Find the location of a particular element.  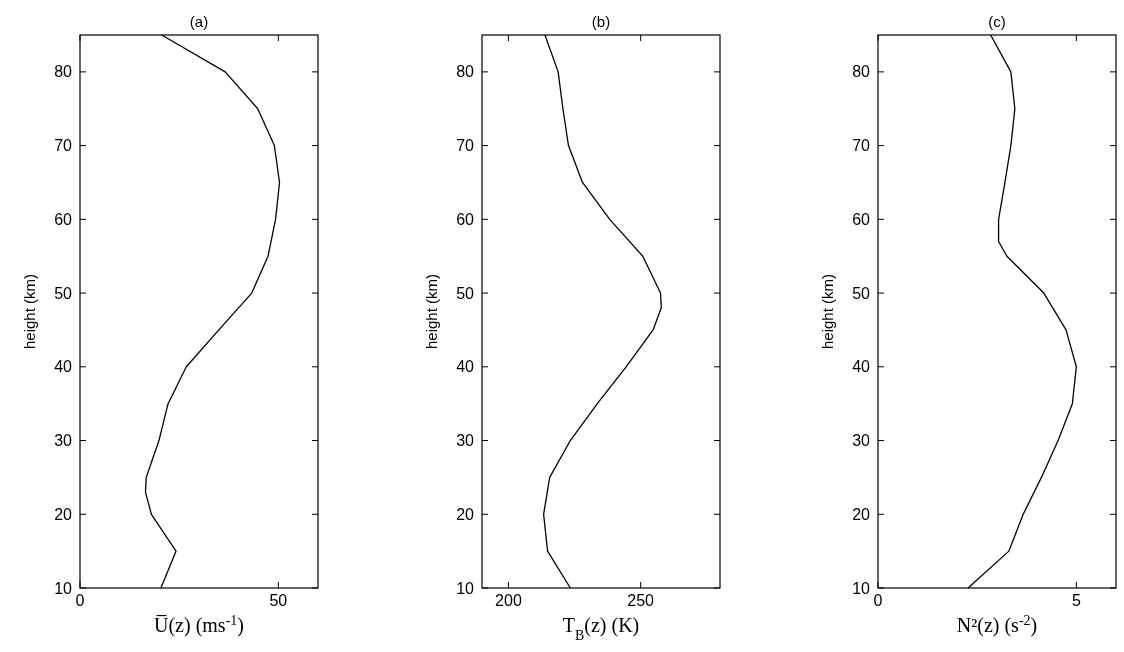

chart-title: (a) is located at coordinates (199, 21).